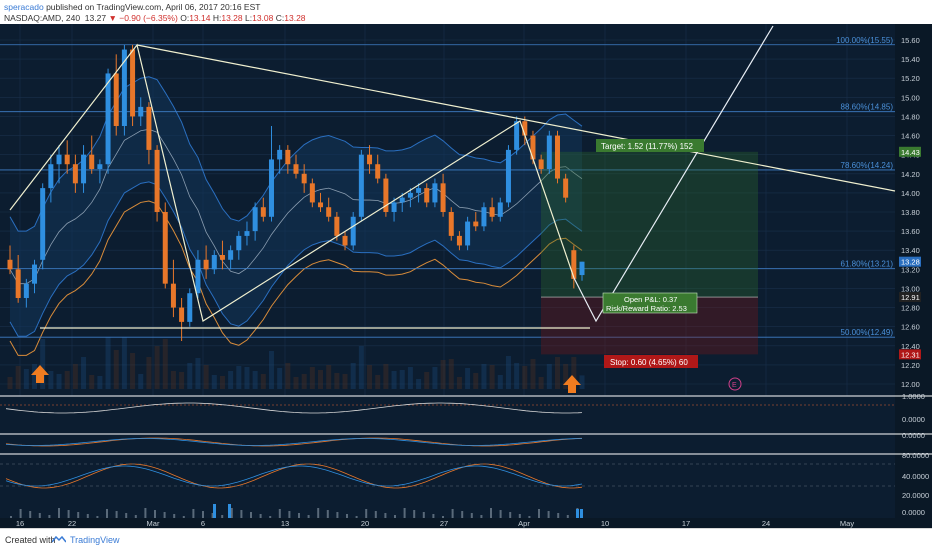 The image size is (932, 551). What do you see at coordinates (910, 116) in the screenshot?
I see `price-tick: 14.80` at bounding box center [910, 116].